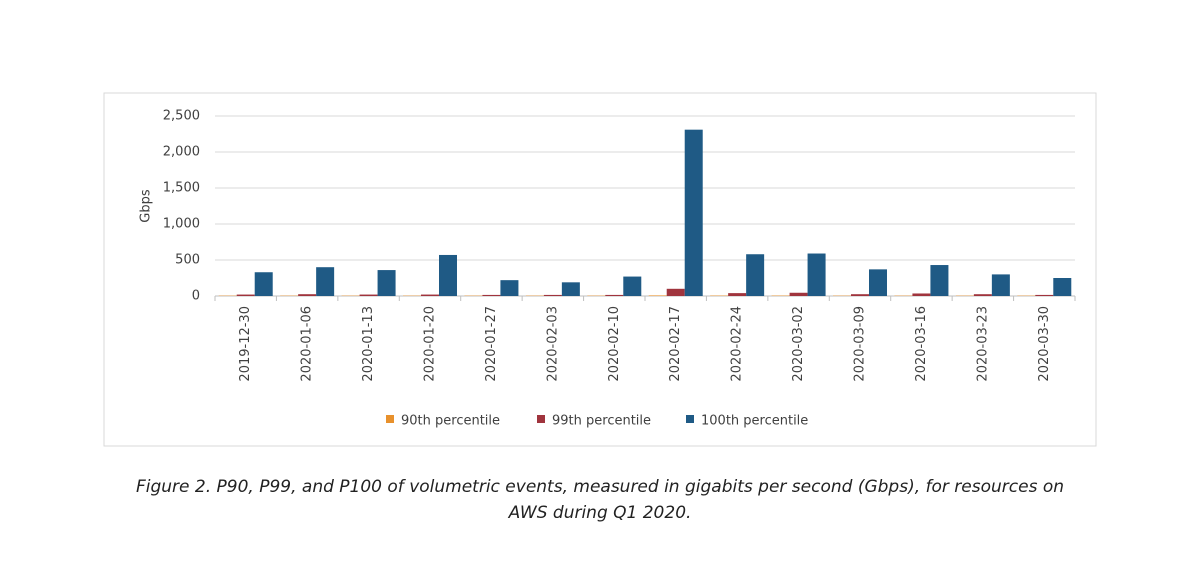 This screenshot has width=1200, height=582. Describe the element at coordinates (1044, 344) in the screenshot. I see `x-tick-label: 2020-03-30` at that location.